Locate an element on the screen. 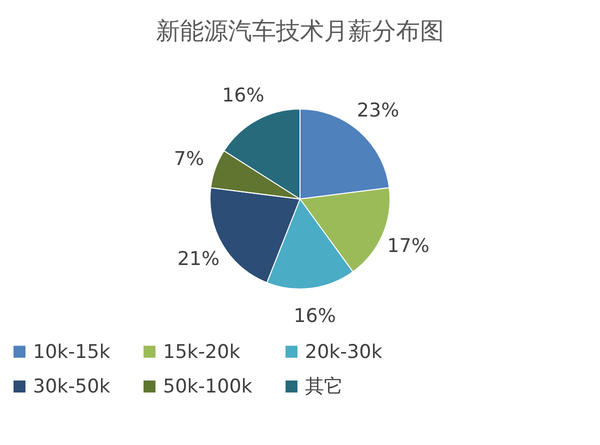 The height and width of the screenshot is (445, 600). legend-label: 15k-20k is located at coordinates (201, 351).